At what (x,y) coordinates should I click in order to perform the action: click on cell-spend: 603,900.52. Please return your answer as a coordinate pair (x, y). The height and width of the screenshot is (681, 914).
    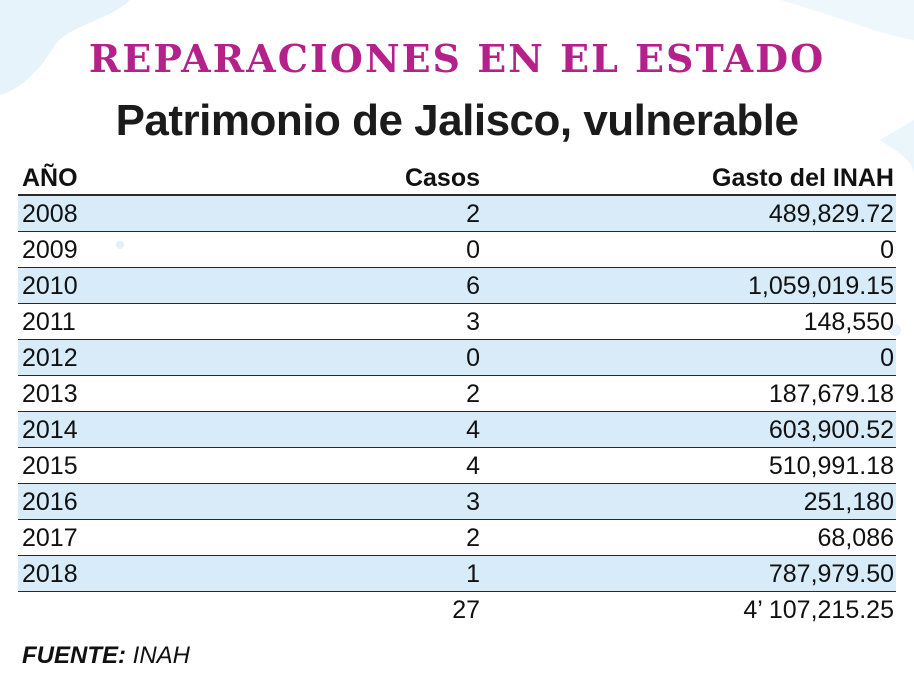
    Looking at the image, I should click on (831, 430).